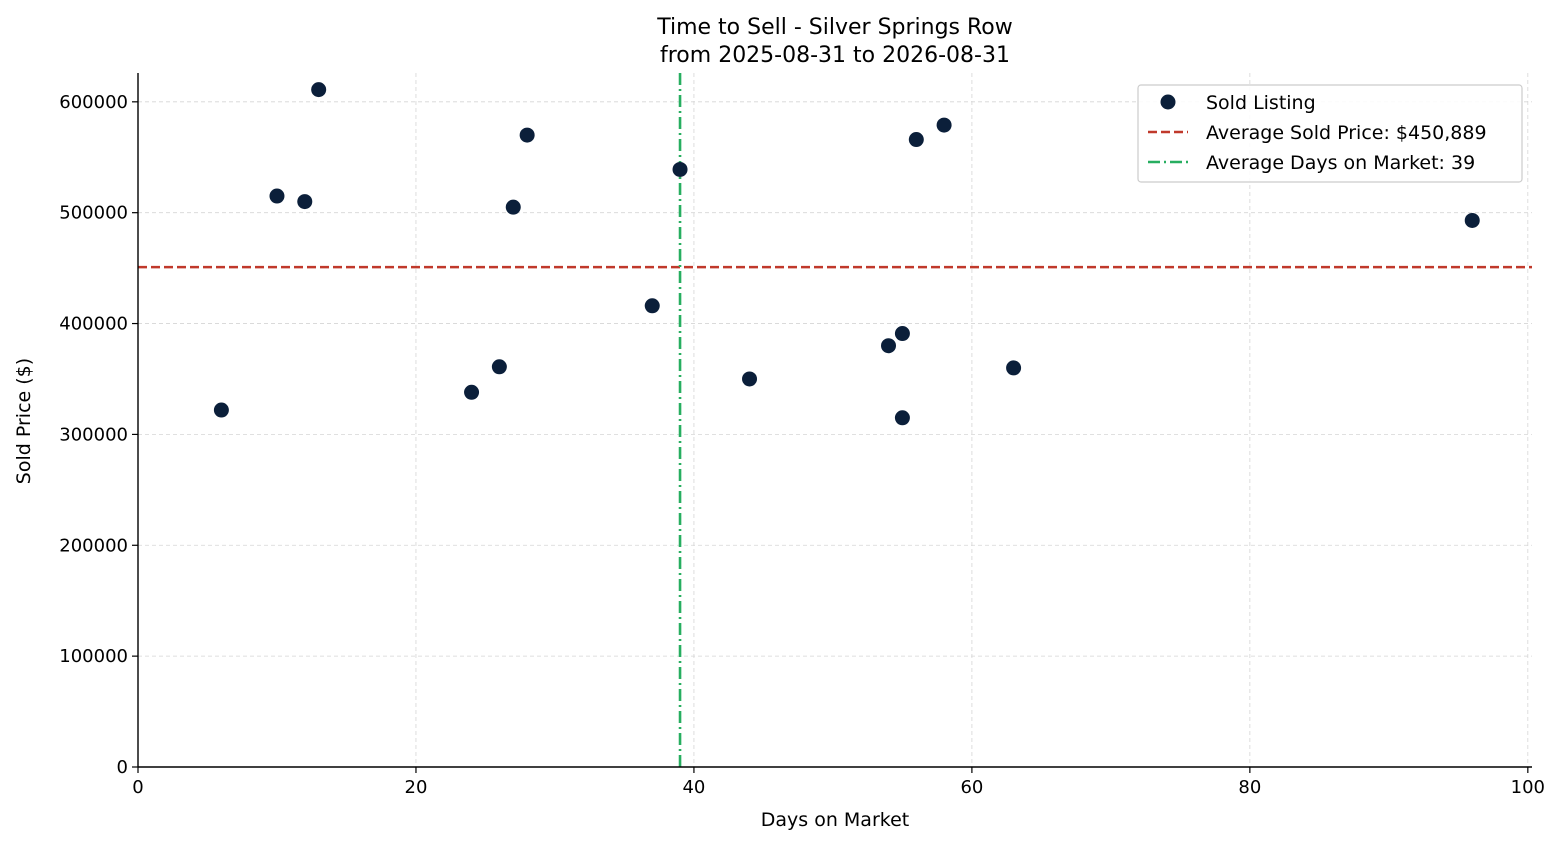 Image resolution: width=1560 pixels, height=849 pixels. What do you see at coordinates (24, 421) in the screenshot?
I see `y-axis-label: Sold Price ($)` at bounding box center [24, 421].